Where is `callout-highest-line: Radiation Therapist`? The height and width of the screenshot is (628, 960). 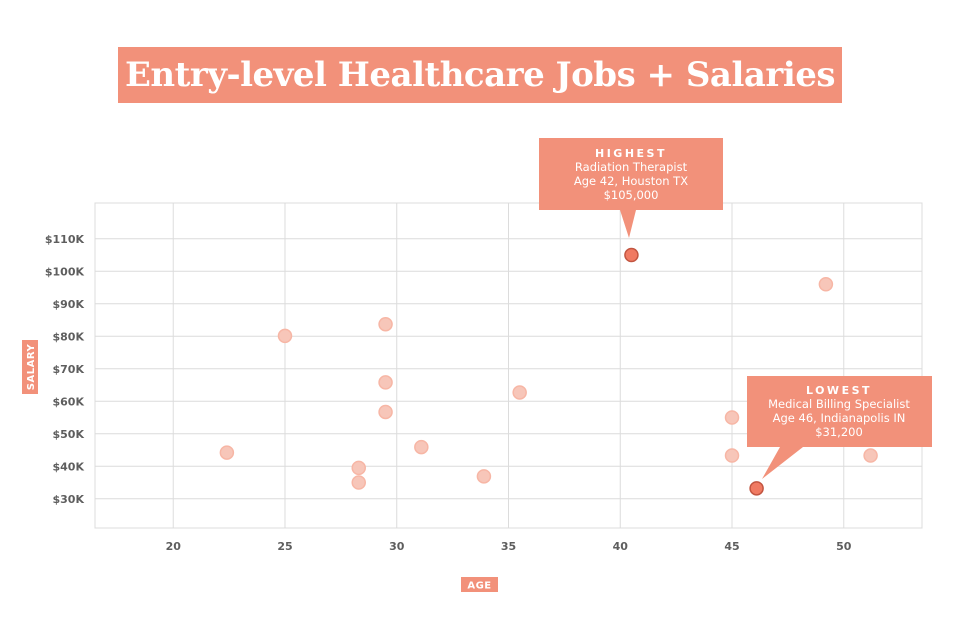 callout-highest-line: Radiation Therapist is located at coordinates (631, 167).